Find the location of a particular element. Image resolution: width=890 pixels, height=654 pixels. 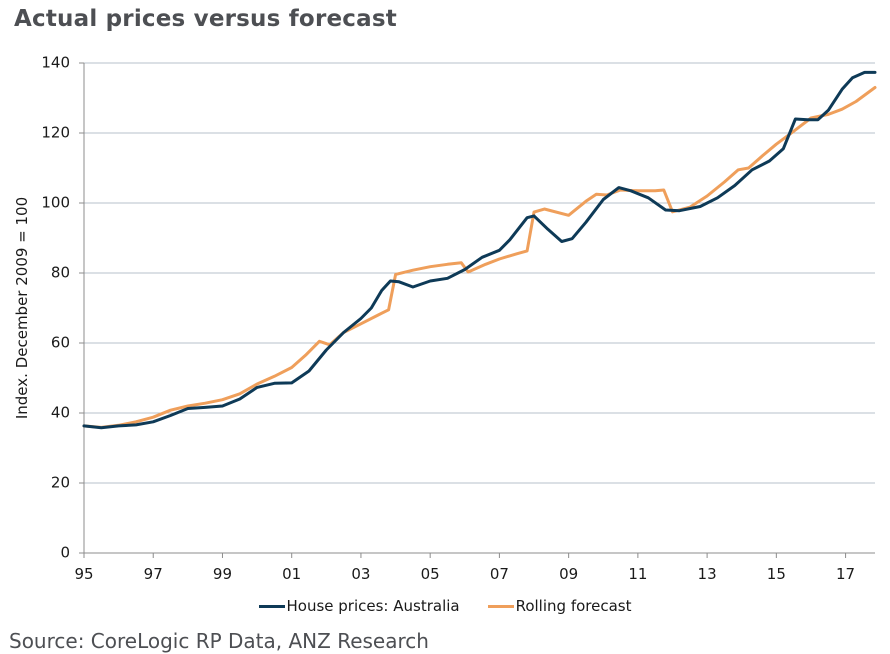

x-tick-label-99: 99 is located at coordinates (222, 574).